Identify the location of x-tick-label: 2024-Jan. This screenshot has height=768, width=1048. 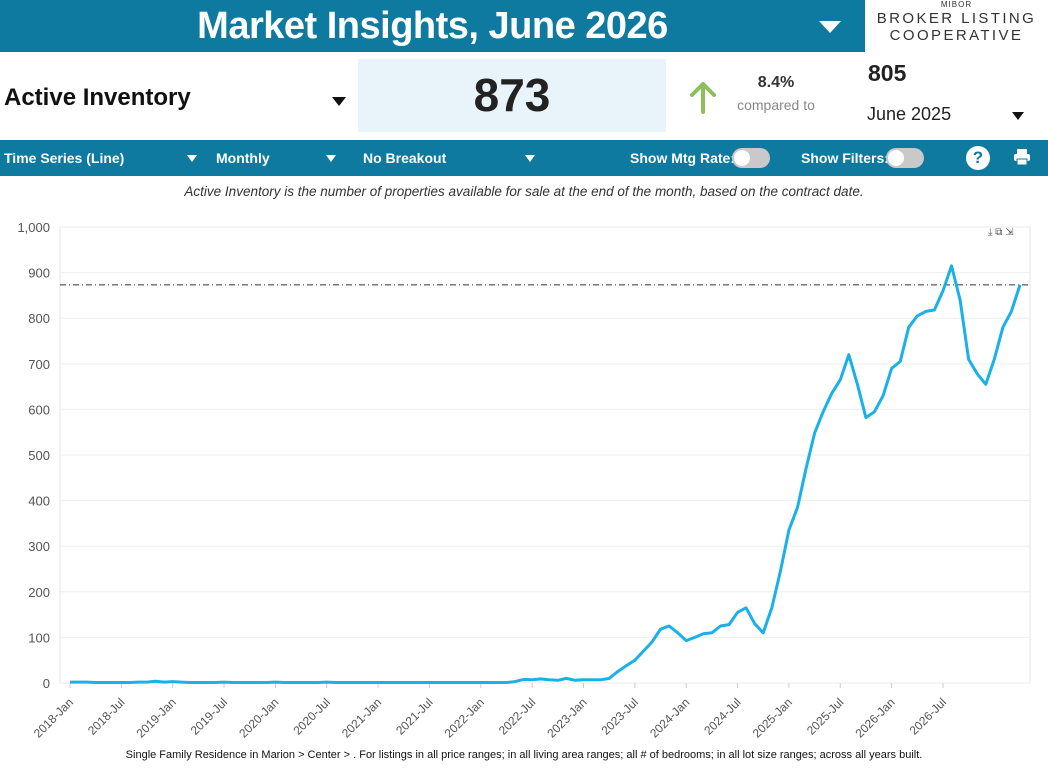
(669, 717).